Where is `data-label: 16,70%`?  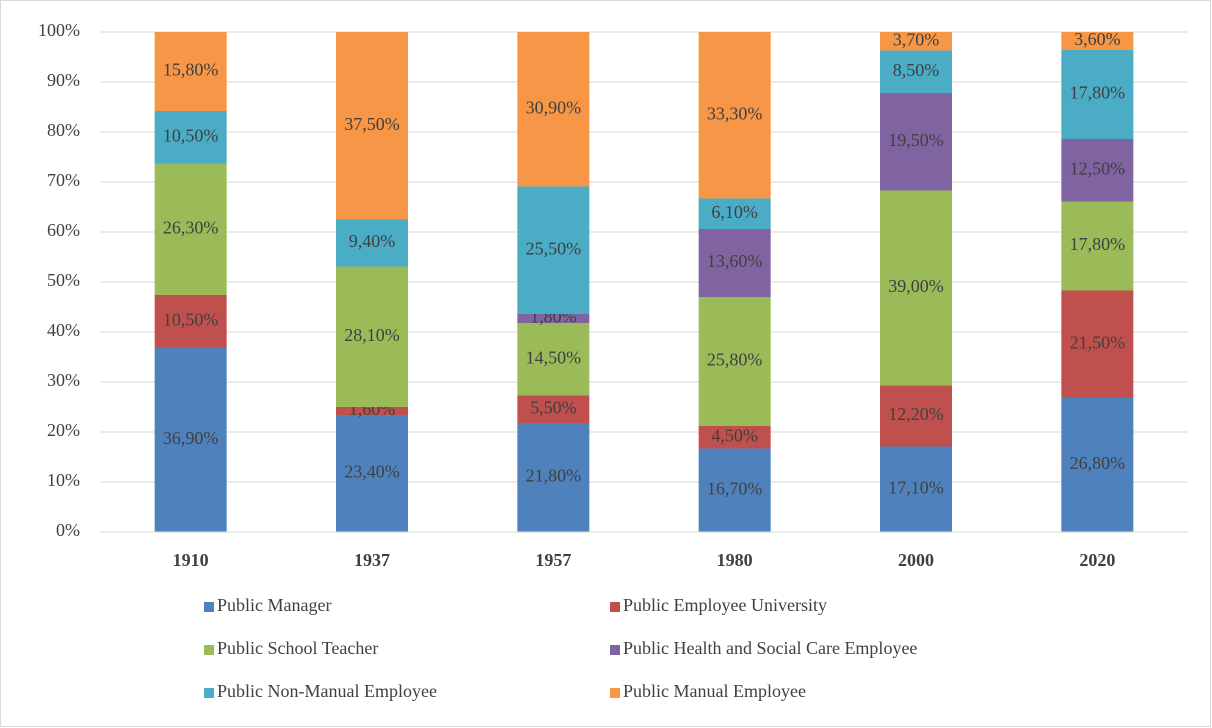 data-label: 16,70% is located at coordinates (735, 488).